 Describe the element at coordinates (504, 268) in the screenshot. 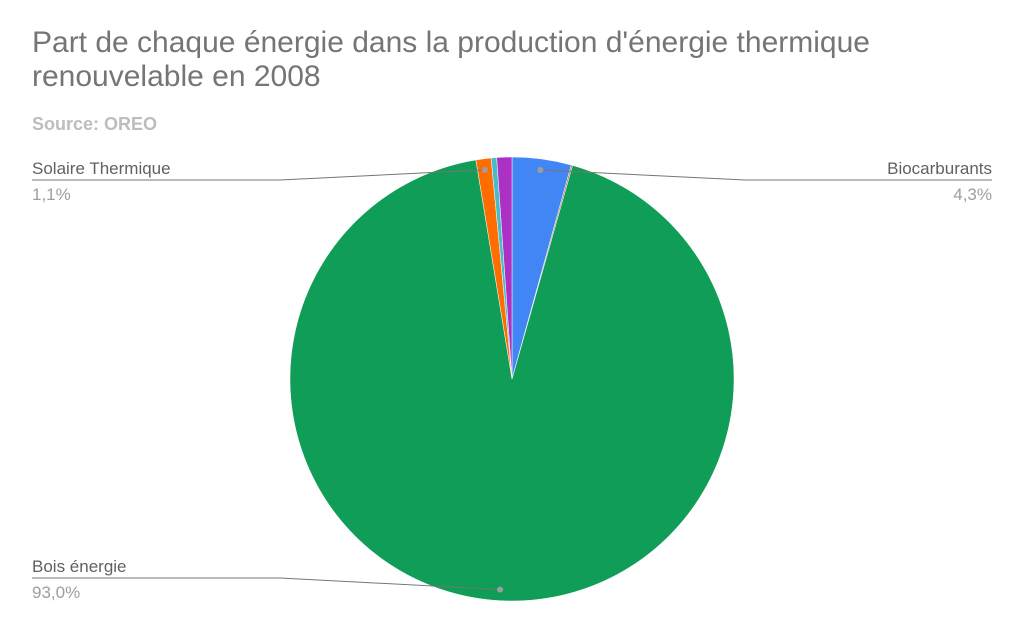

I see `pie-slice` at that location.